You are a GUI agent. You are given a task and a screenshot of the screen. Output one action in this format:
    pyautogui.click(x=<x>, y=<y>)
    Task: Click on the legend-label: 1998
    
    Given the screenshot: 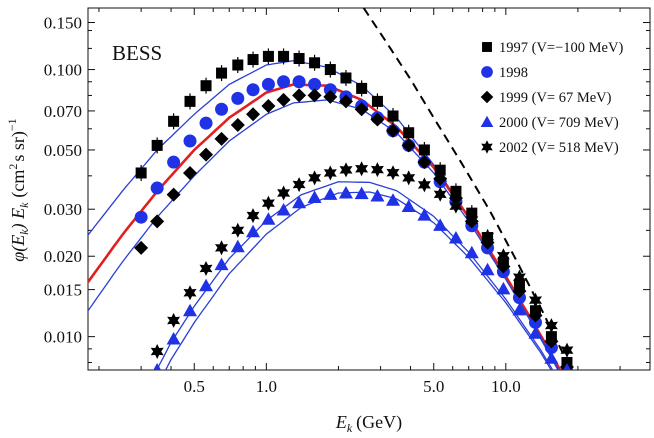 What is the action you would take?
    pyautogui.click(x=513, y=73)
    